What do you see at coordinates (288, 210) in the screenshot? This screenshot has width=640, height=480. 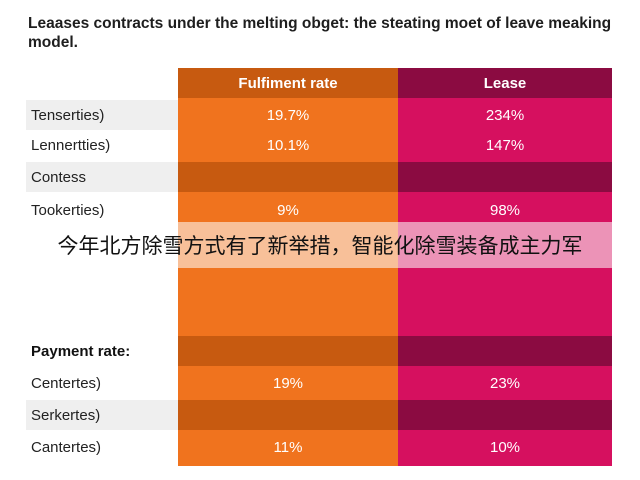 I see `fulfilment-cell: 9%` at bounding box center [288, 210].